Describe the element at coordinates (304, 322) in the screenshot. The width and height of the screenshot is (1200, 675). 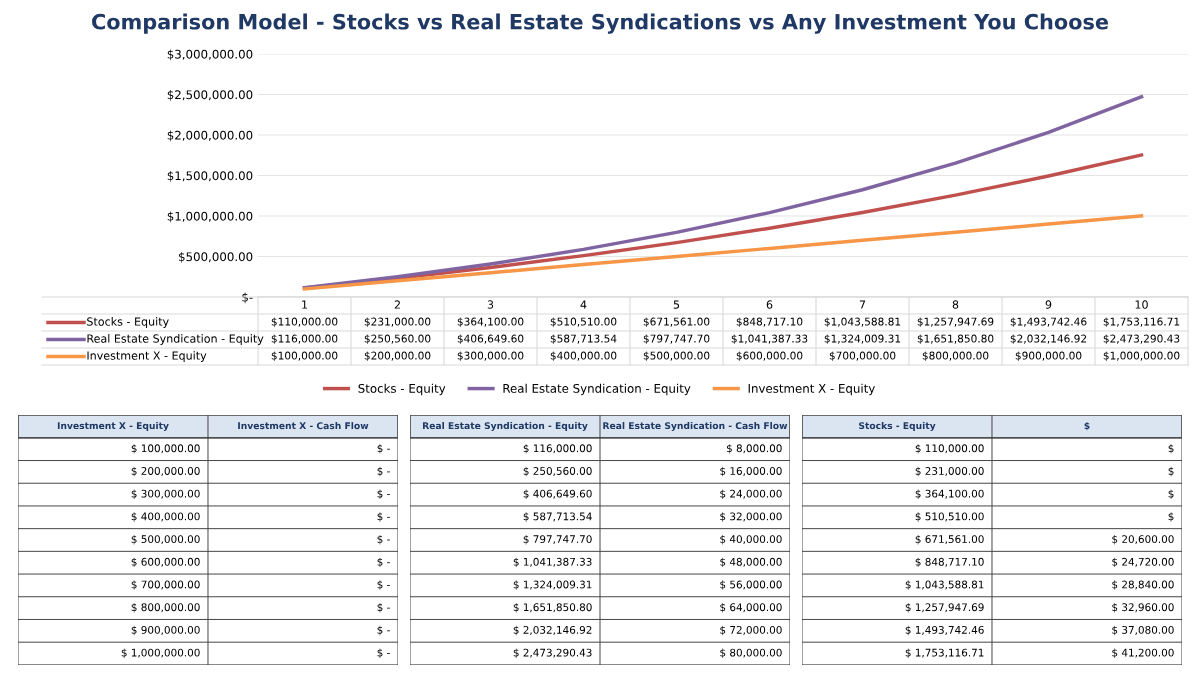
I see `data-label: $110,000.00` at that location.